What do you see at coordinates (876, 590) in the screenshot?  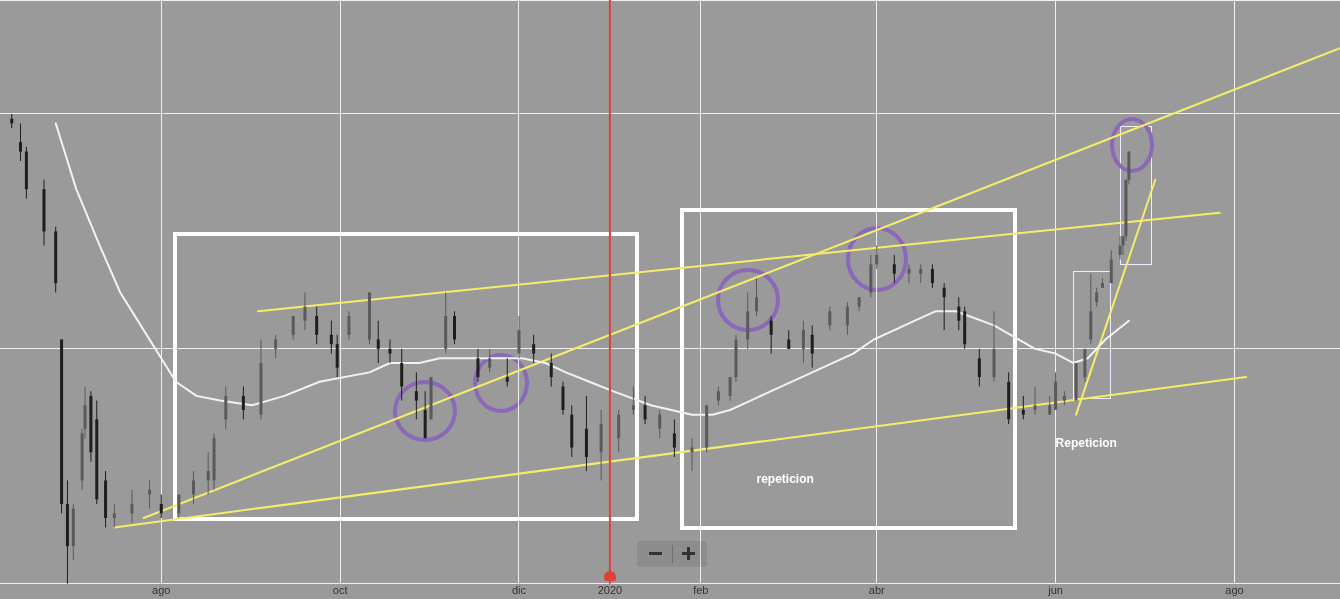 I see `x-tick-label: abr` at bounding box center [876, 590].